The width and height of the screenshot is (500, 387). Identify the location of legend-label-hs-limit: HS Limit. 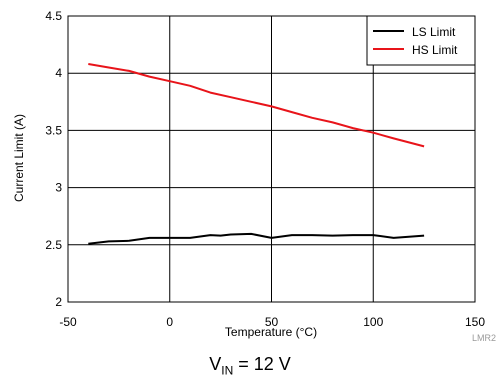
(435, 50).